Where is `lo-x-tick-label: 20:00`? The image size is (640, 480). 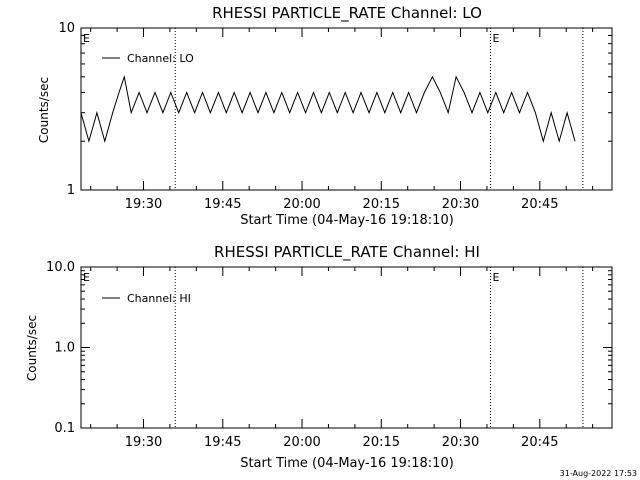
lo-x-tick-label: 20:00 is located at coordinates (301, 204).